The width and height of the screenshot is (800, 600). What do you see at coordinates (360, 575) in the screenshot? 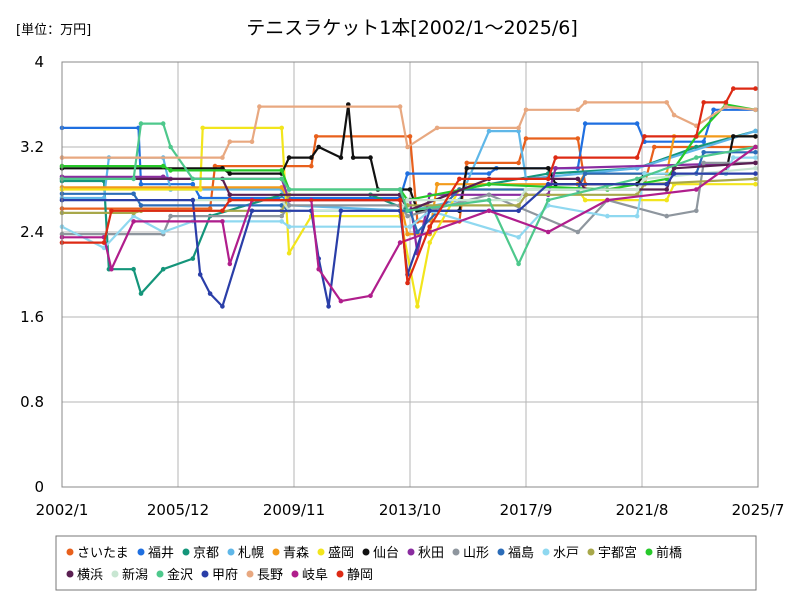
I see `legend-label: 静岡` at bounding box center [360, 575].